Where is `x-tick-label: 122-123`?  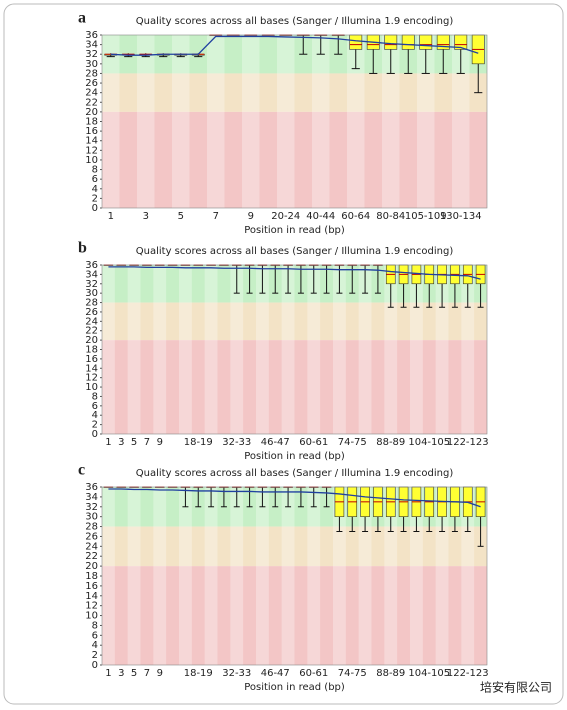 x-tick-label: 122-123 is located at coordinates (468, 673).